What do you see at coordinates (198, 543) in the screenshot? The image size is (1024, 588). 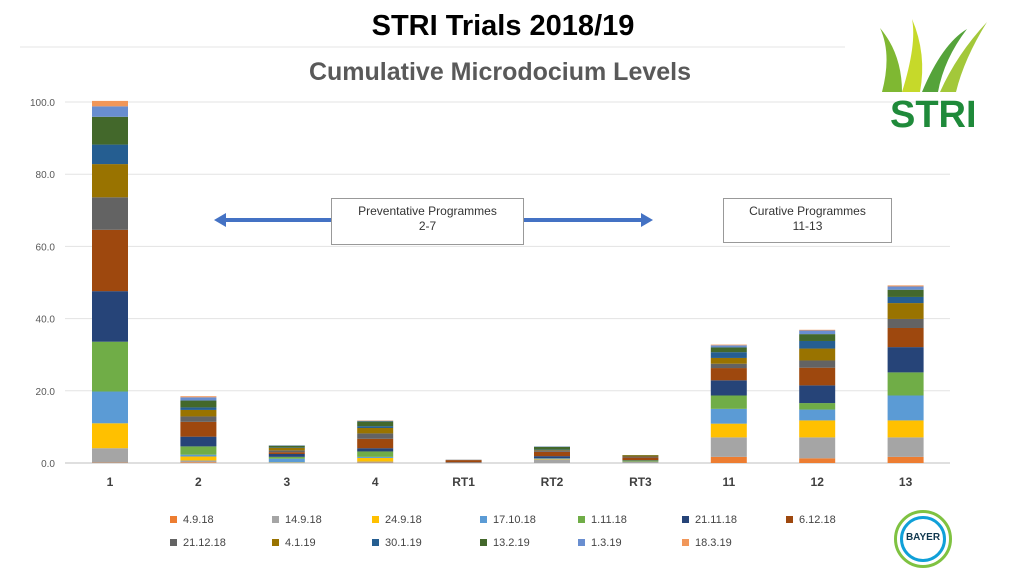 I see `legend-item-21.12.18: 21.12.18` at bounding box center [198, 543].